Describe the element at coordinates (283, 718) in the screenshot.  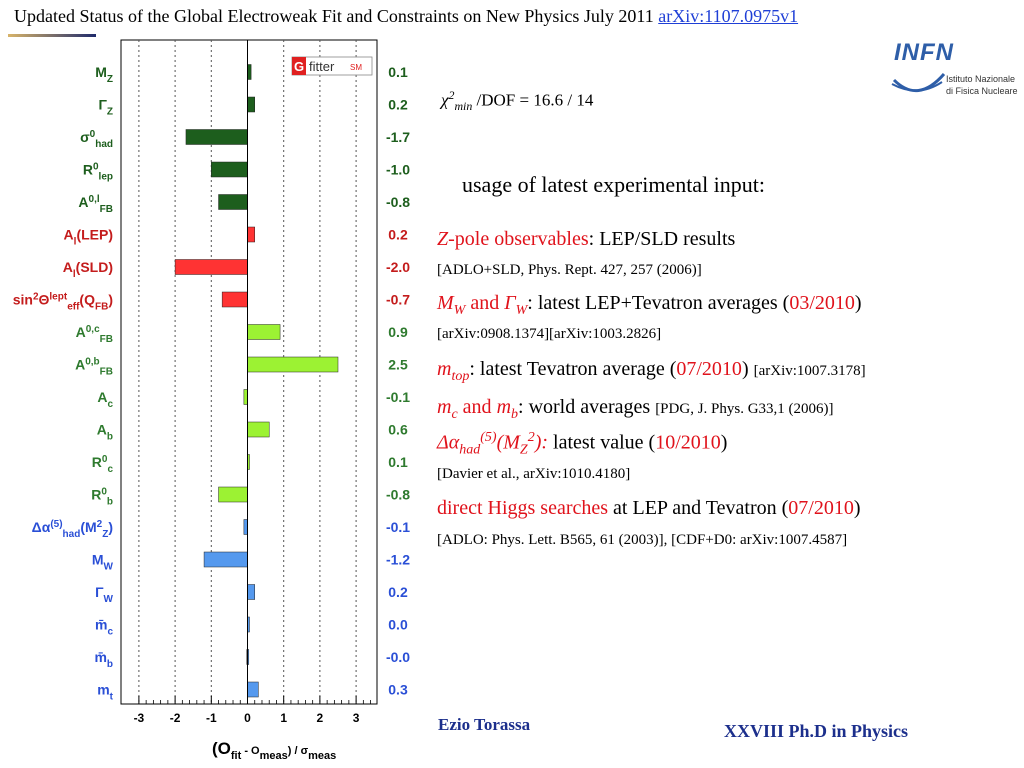
I see `x-tick-label: 1` at that location.